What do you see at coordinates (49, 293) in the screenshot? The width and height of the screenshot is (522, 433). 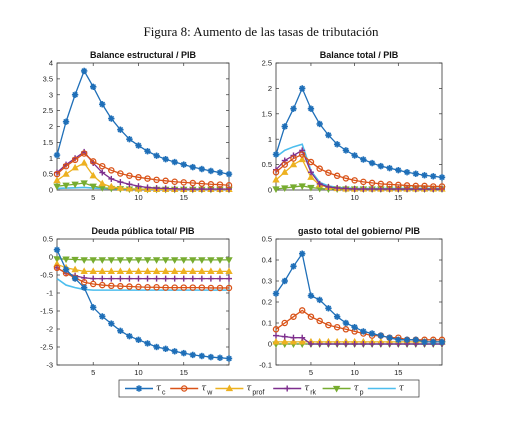 I see `y-tick-label: -1` at bounding box center [49, 293].